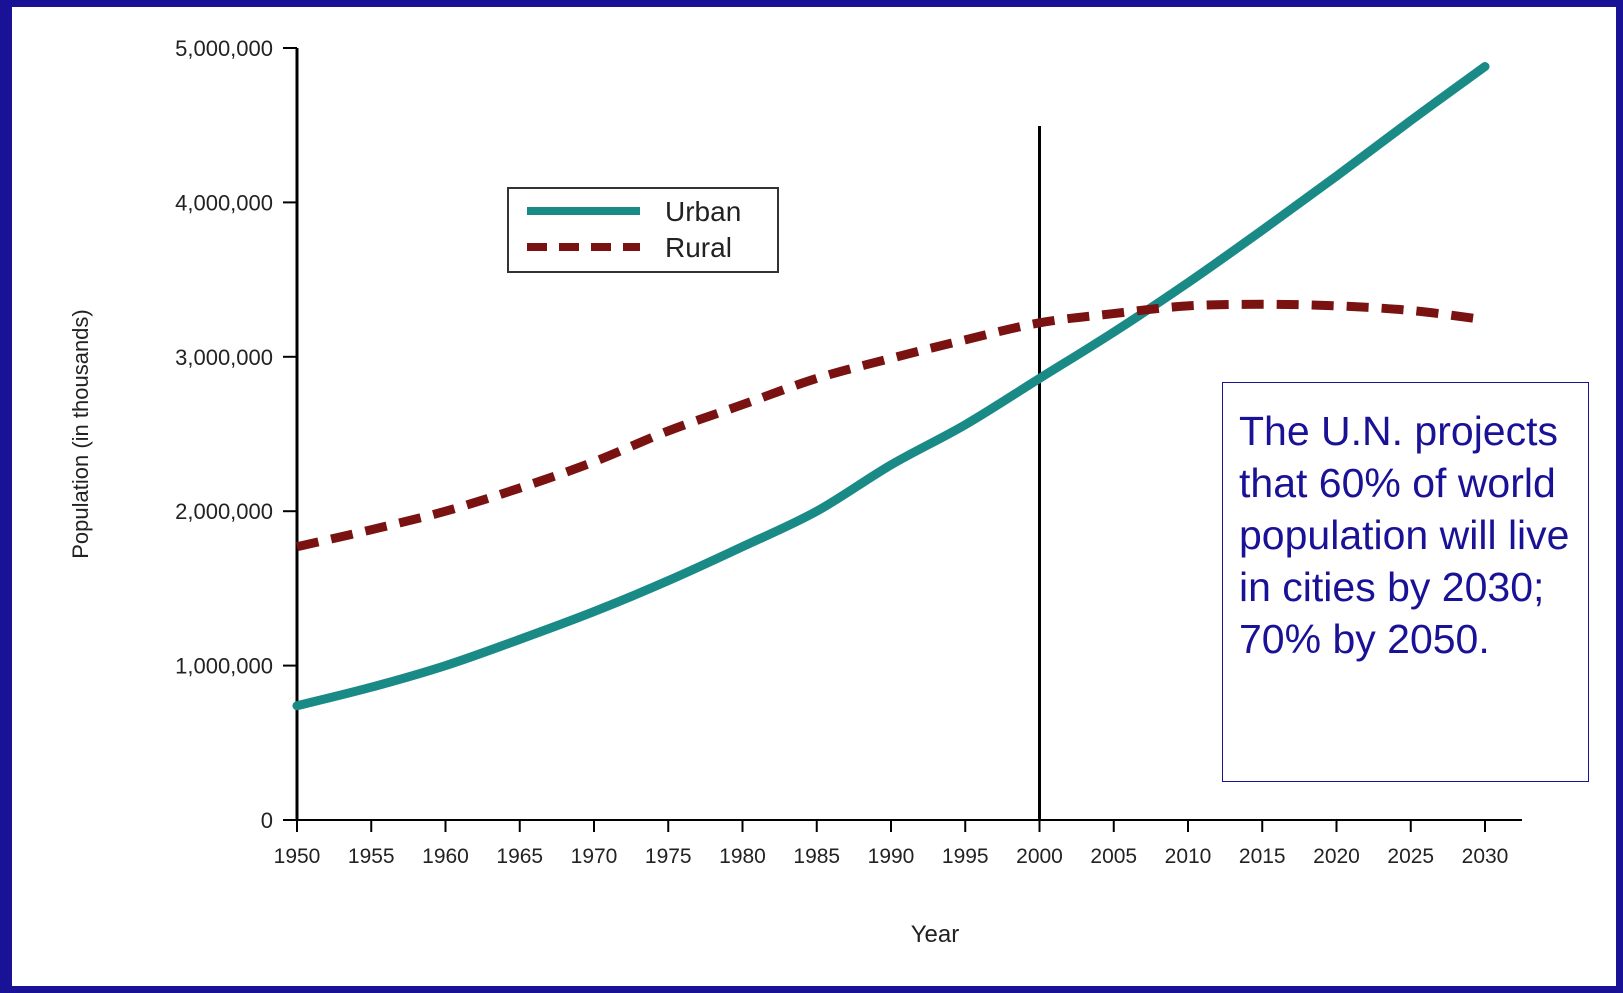  Describe the element at coordinates (224, 202) in the screenshot. I see `y-tick-label: 4,000,000` at that location.